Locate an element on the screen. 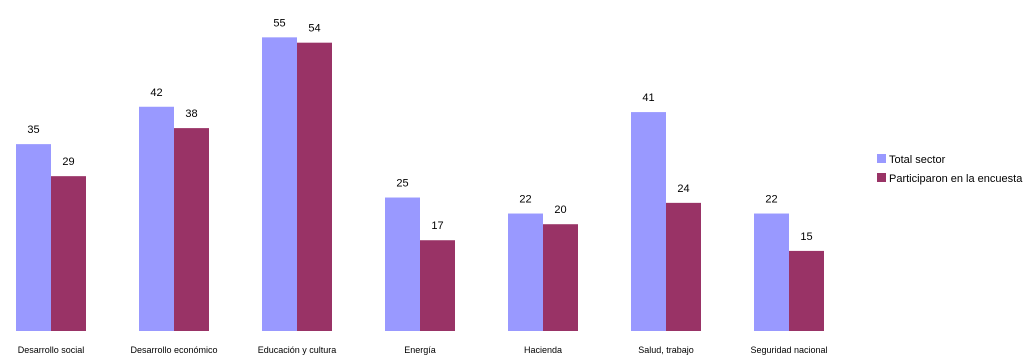  value-label-desarrollo-economico-participaron-en-la-encuesta: 38 is located at coordinates (191, 114).